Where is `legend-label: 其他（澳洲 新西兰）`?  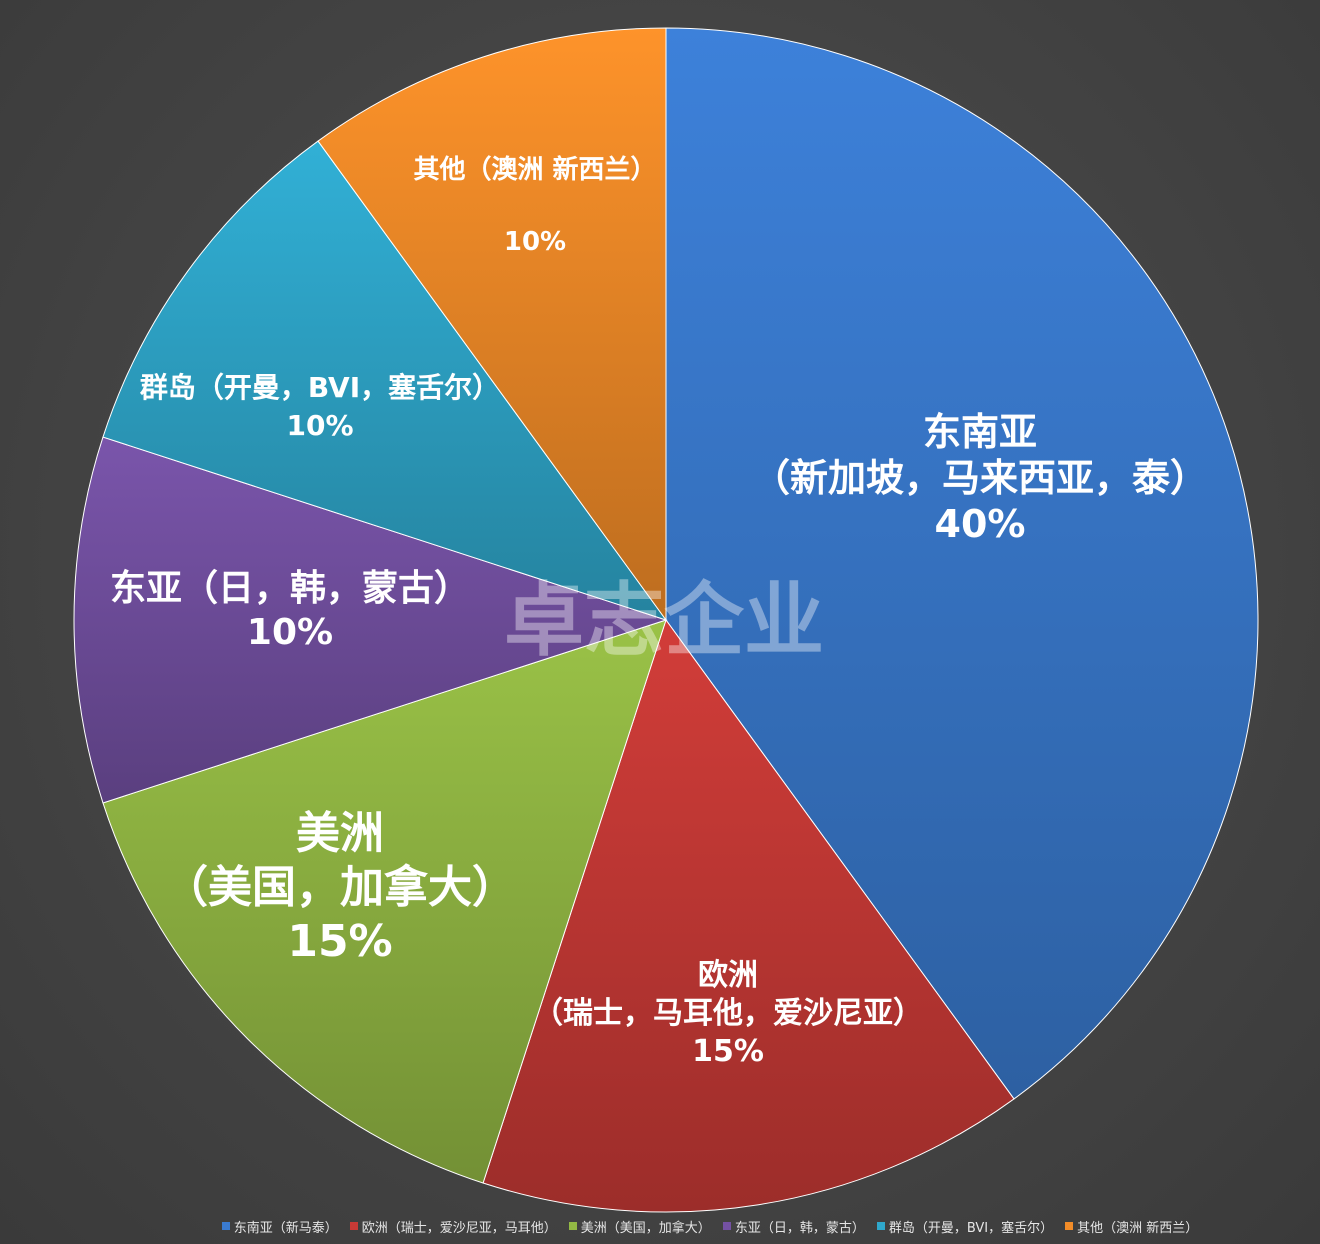
legend-label: 其他（澳洲 新西兰） is located at coordinates (1138, 1228).